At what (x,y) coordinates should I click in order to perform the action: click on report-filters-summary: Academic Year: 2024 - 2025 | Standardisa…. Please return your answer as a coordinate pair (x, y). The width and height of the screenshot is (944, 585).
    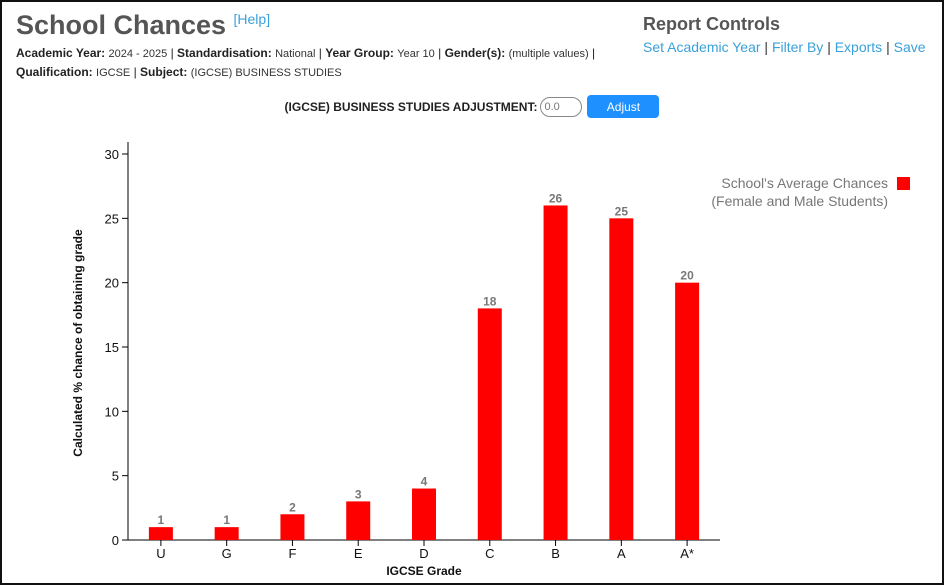
    Looking at the image, I should click on (306, 62).